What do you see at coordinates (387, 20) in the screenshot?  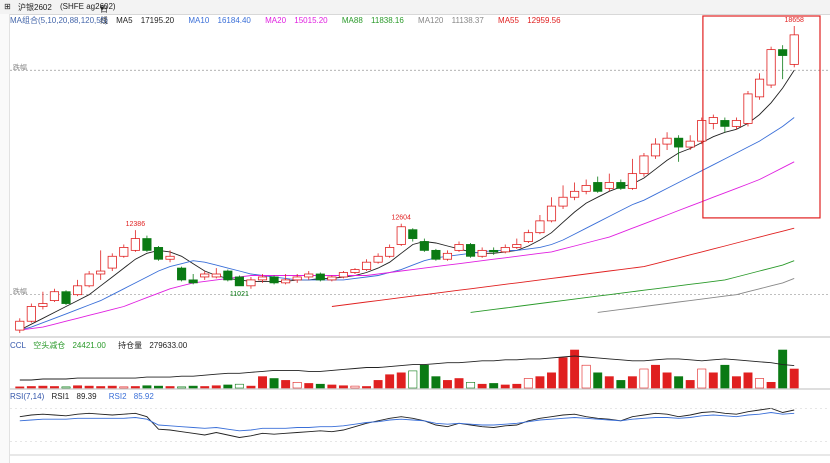 I see `ma88-value: 11838.16` at bounding box center [387, 20].